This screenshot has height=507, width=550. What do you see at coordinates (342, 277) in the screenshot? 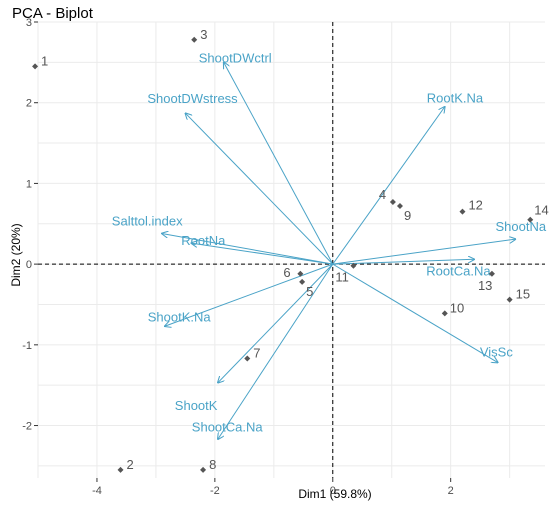
I see `point-label: 11` at bounding box center [342, 277].